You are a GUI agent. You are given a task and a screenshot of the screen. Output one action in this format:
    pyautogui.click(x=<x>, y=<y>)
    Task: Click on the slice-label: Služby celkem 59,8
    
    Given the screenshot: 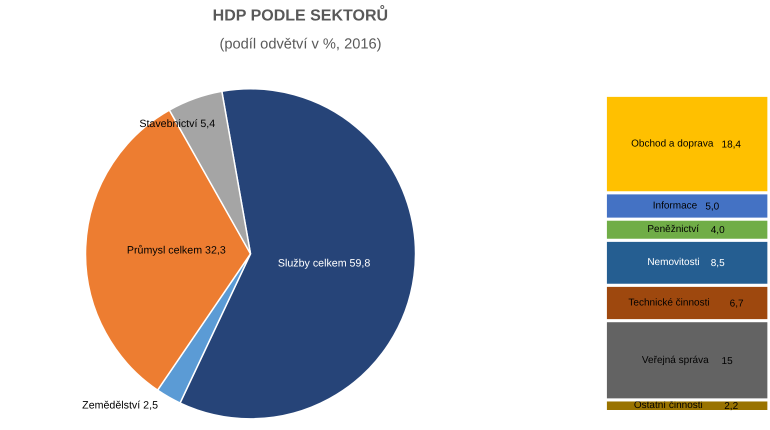 What is the action you would take?
    pyautogui.click(x=324, y=264)
    